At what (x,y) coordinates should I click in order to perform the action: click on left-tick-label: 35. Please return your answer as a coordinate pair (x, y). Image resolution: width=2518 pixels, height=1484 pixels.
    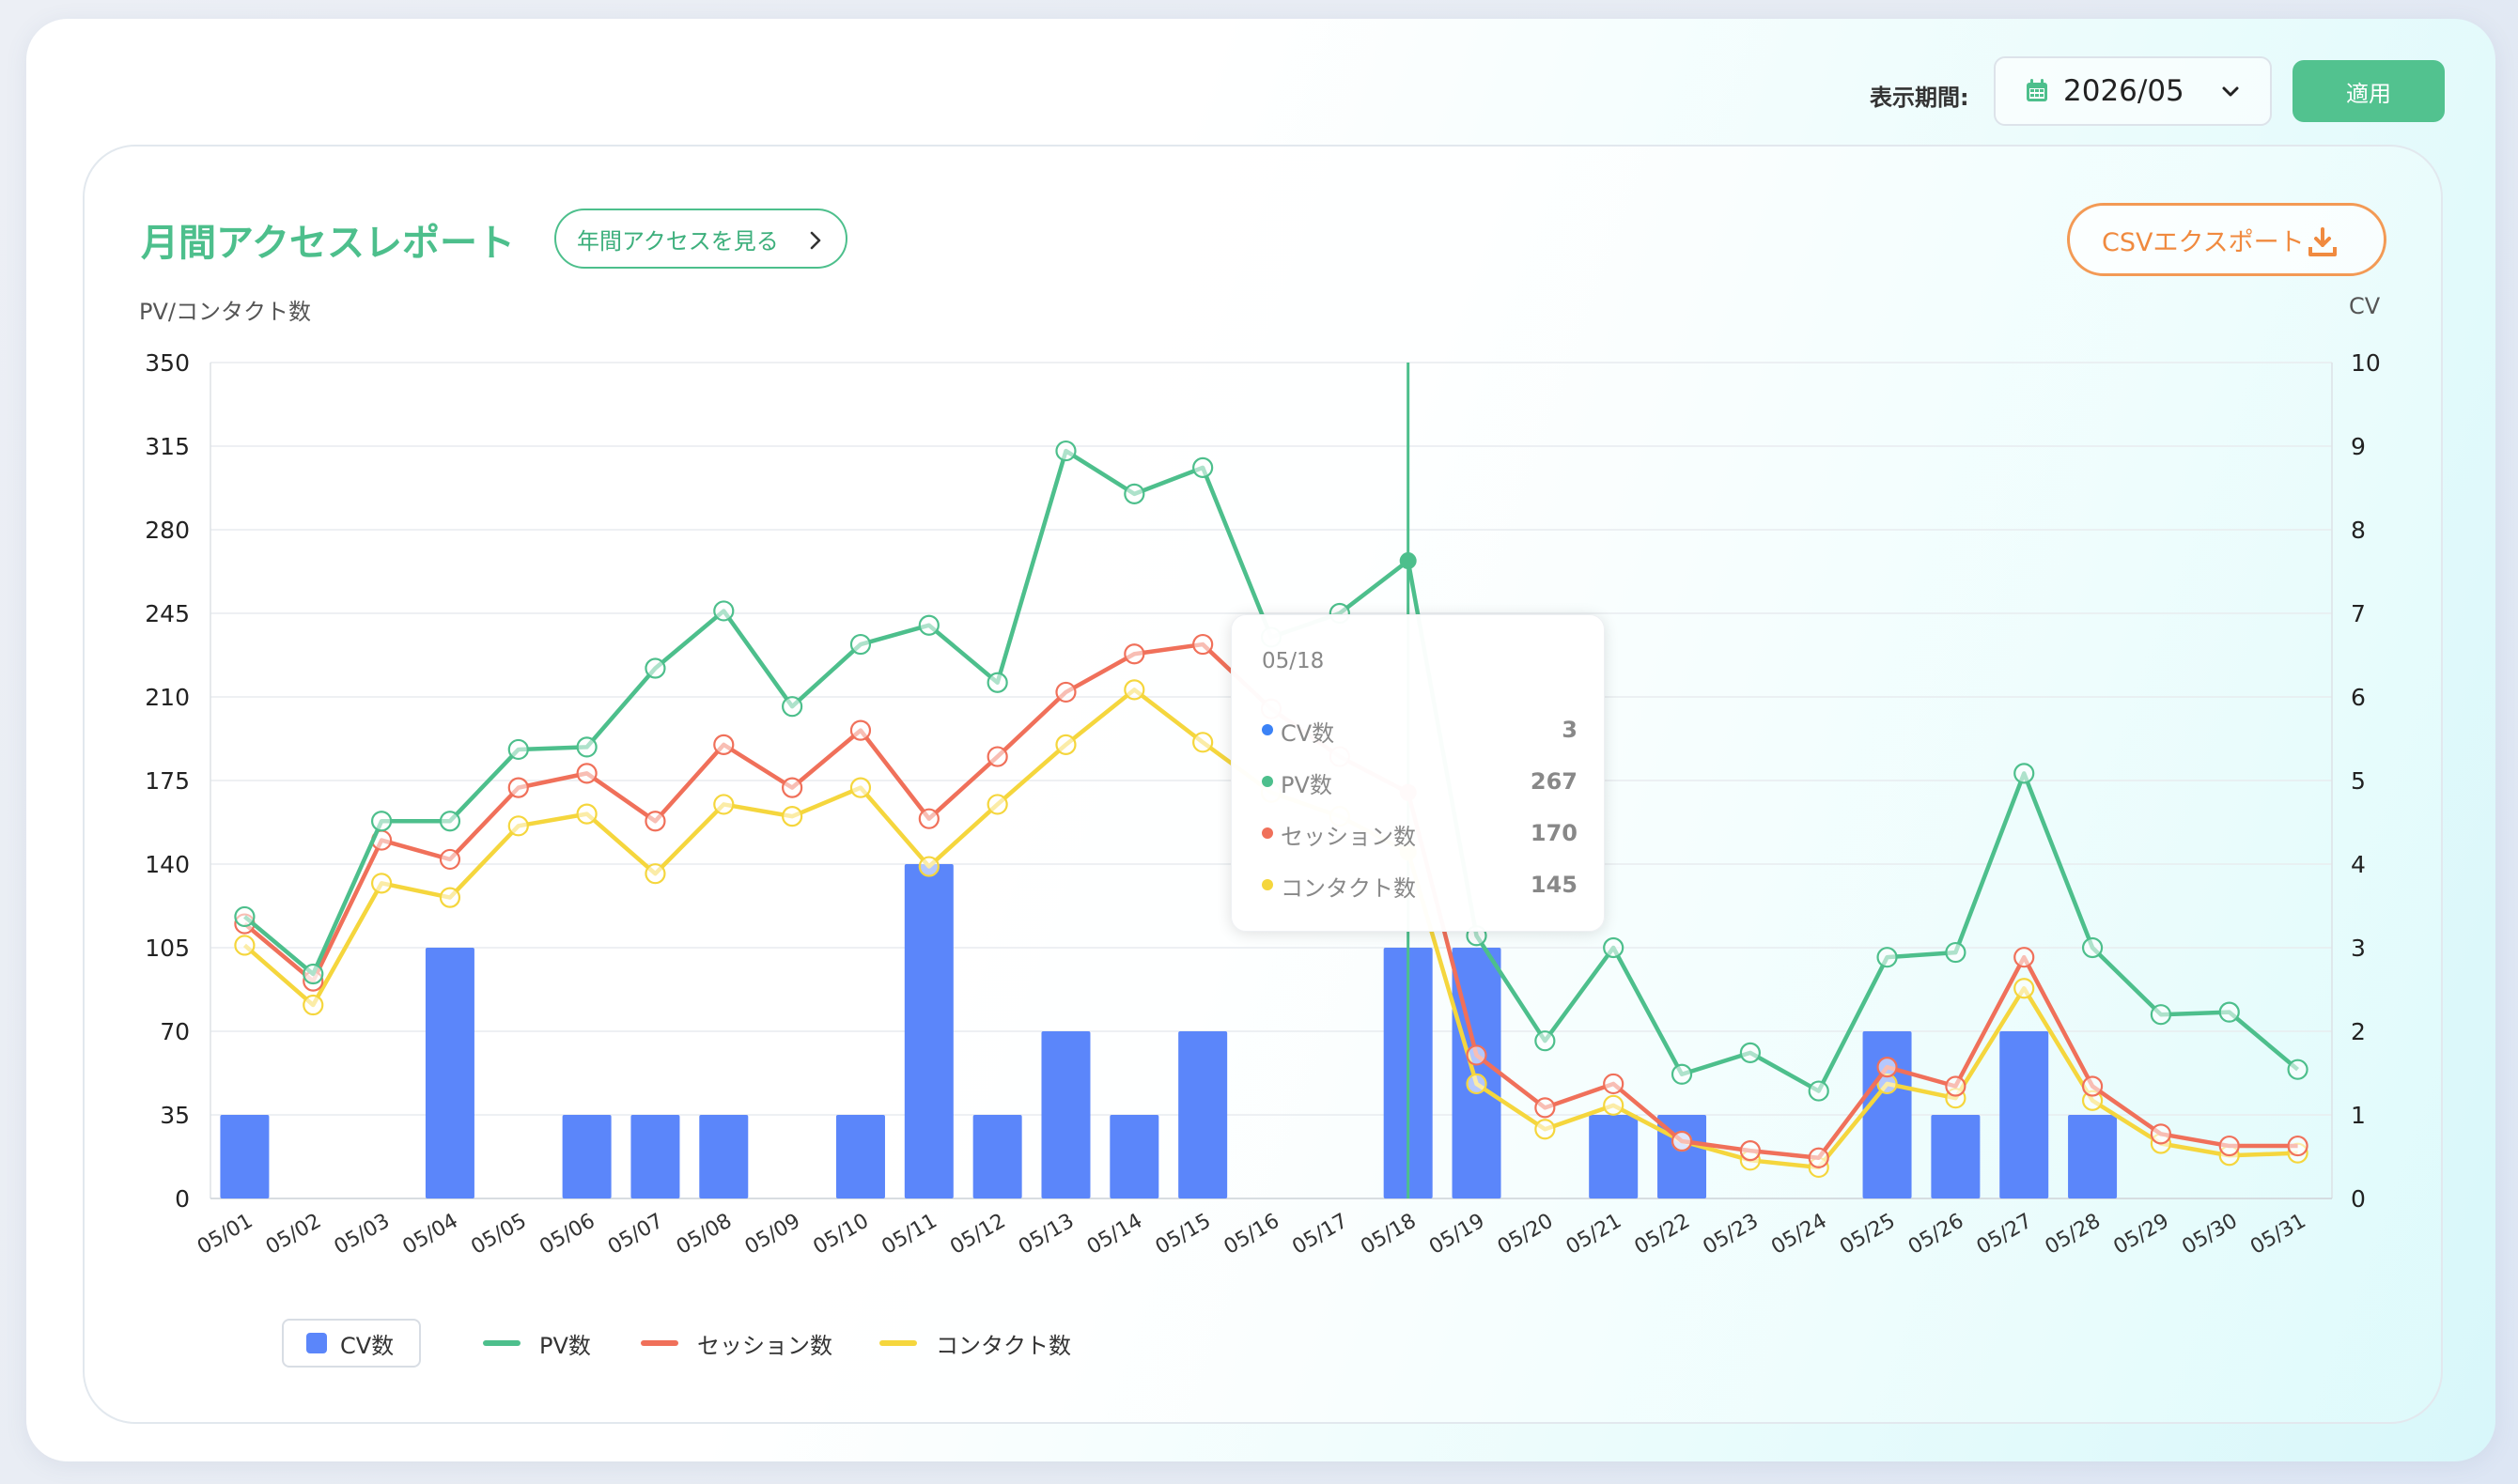
    Looking at the image, I should click on (175, 1115).